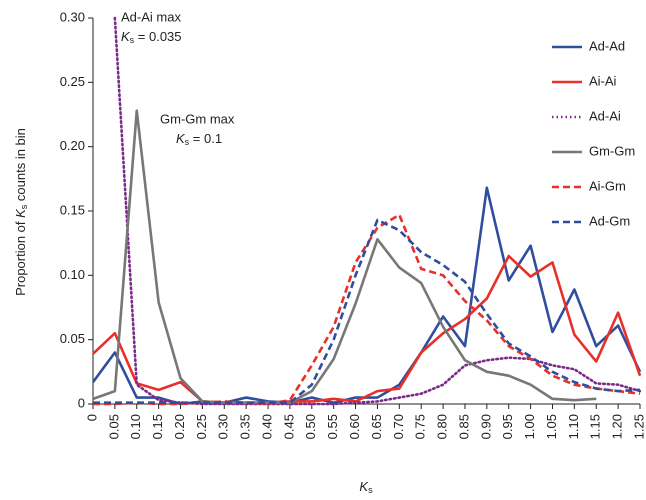 The image size is (646, 500). What do you see at coordinates (420, 426) in the screenshot?
I see `x-tick-label: 0.75` at bounding box center [420, 426].